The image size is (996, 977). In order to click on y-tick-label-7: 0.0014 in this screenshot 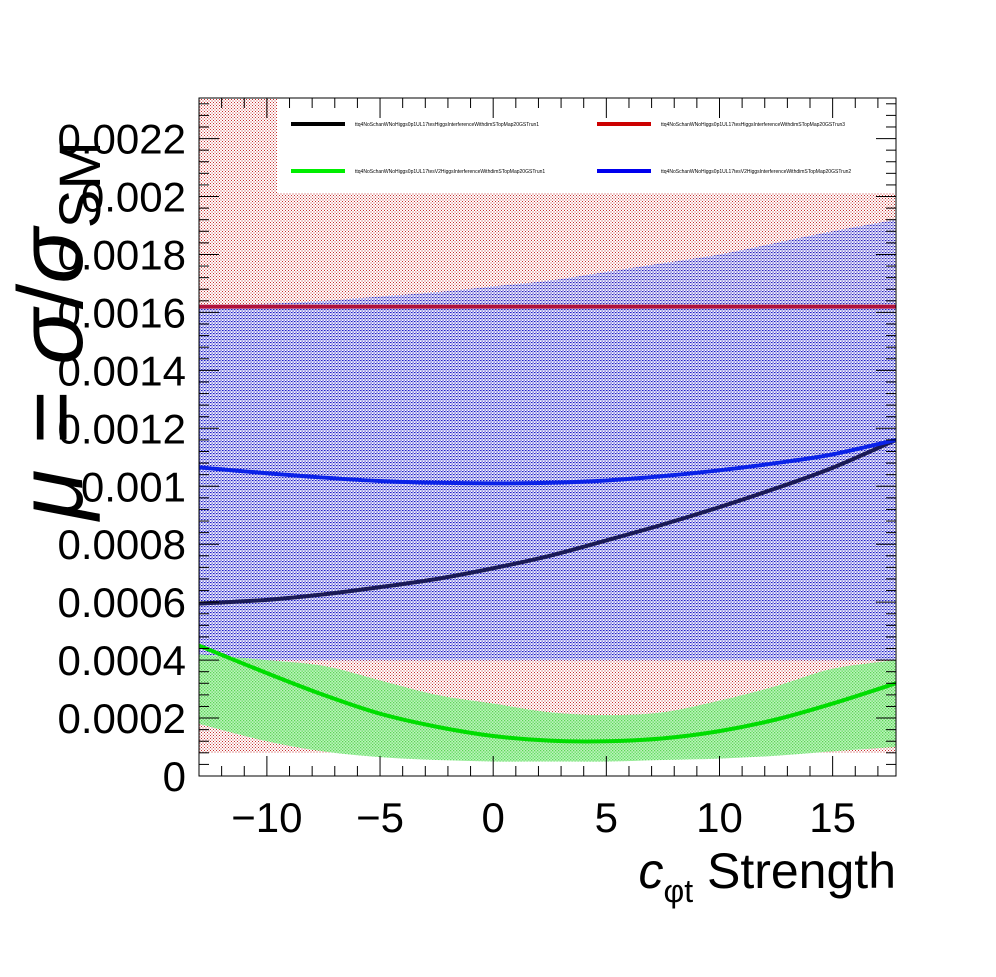, I will do `click(122, 370)`.